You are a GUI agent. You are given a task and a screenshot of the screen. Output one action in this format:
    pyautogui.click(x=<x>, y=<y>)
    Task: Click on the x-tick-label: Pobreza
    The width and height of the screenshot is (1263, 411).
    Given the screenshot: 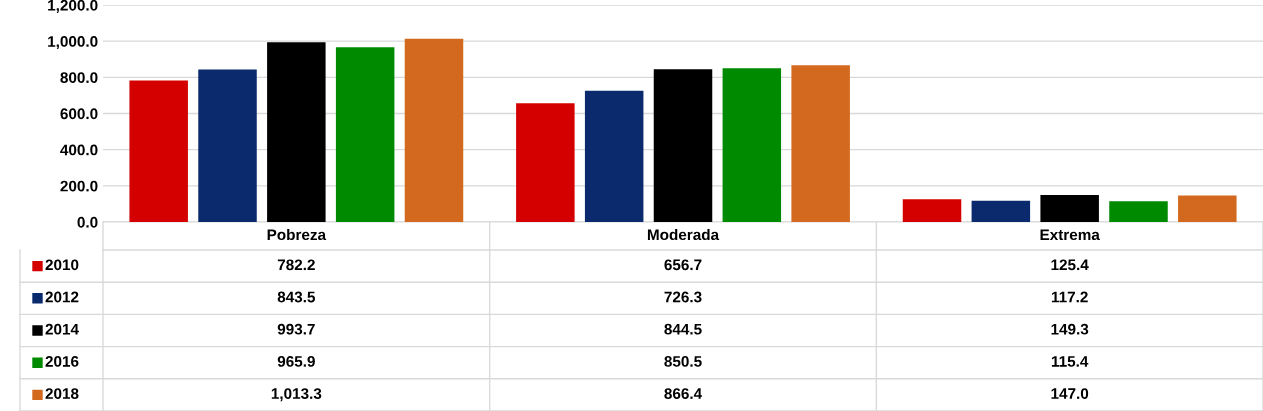 What is the action you would take?
    pyautogui.click(x=297, y=234)
    